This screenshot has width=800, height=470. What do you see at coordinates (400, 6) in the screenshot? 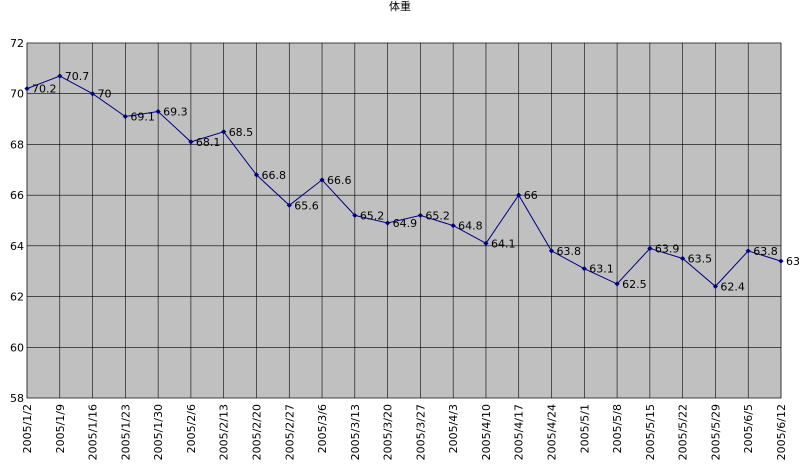
I see `chart-title: 体重` at bounding box center [400, 6].